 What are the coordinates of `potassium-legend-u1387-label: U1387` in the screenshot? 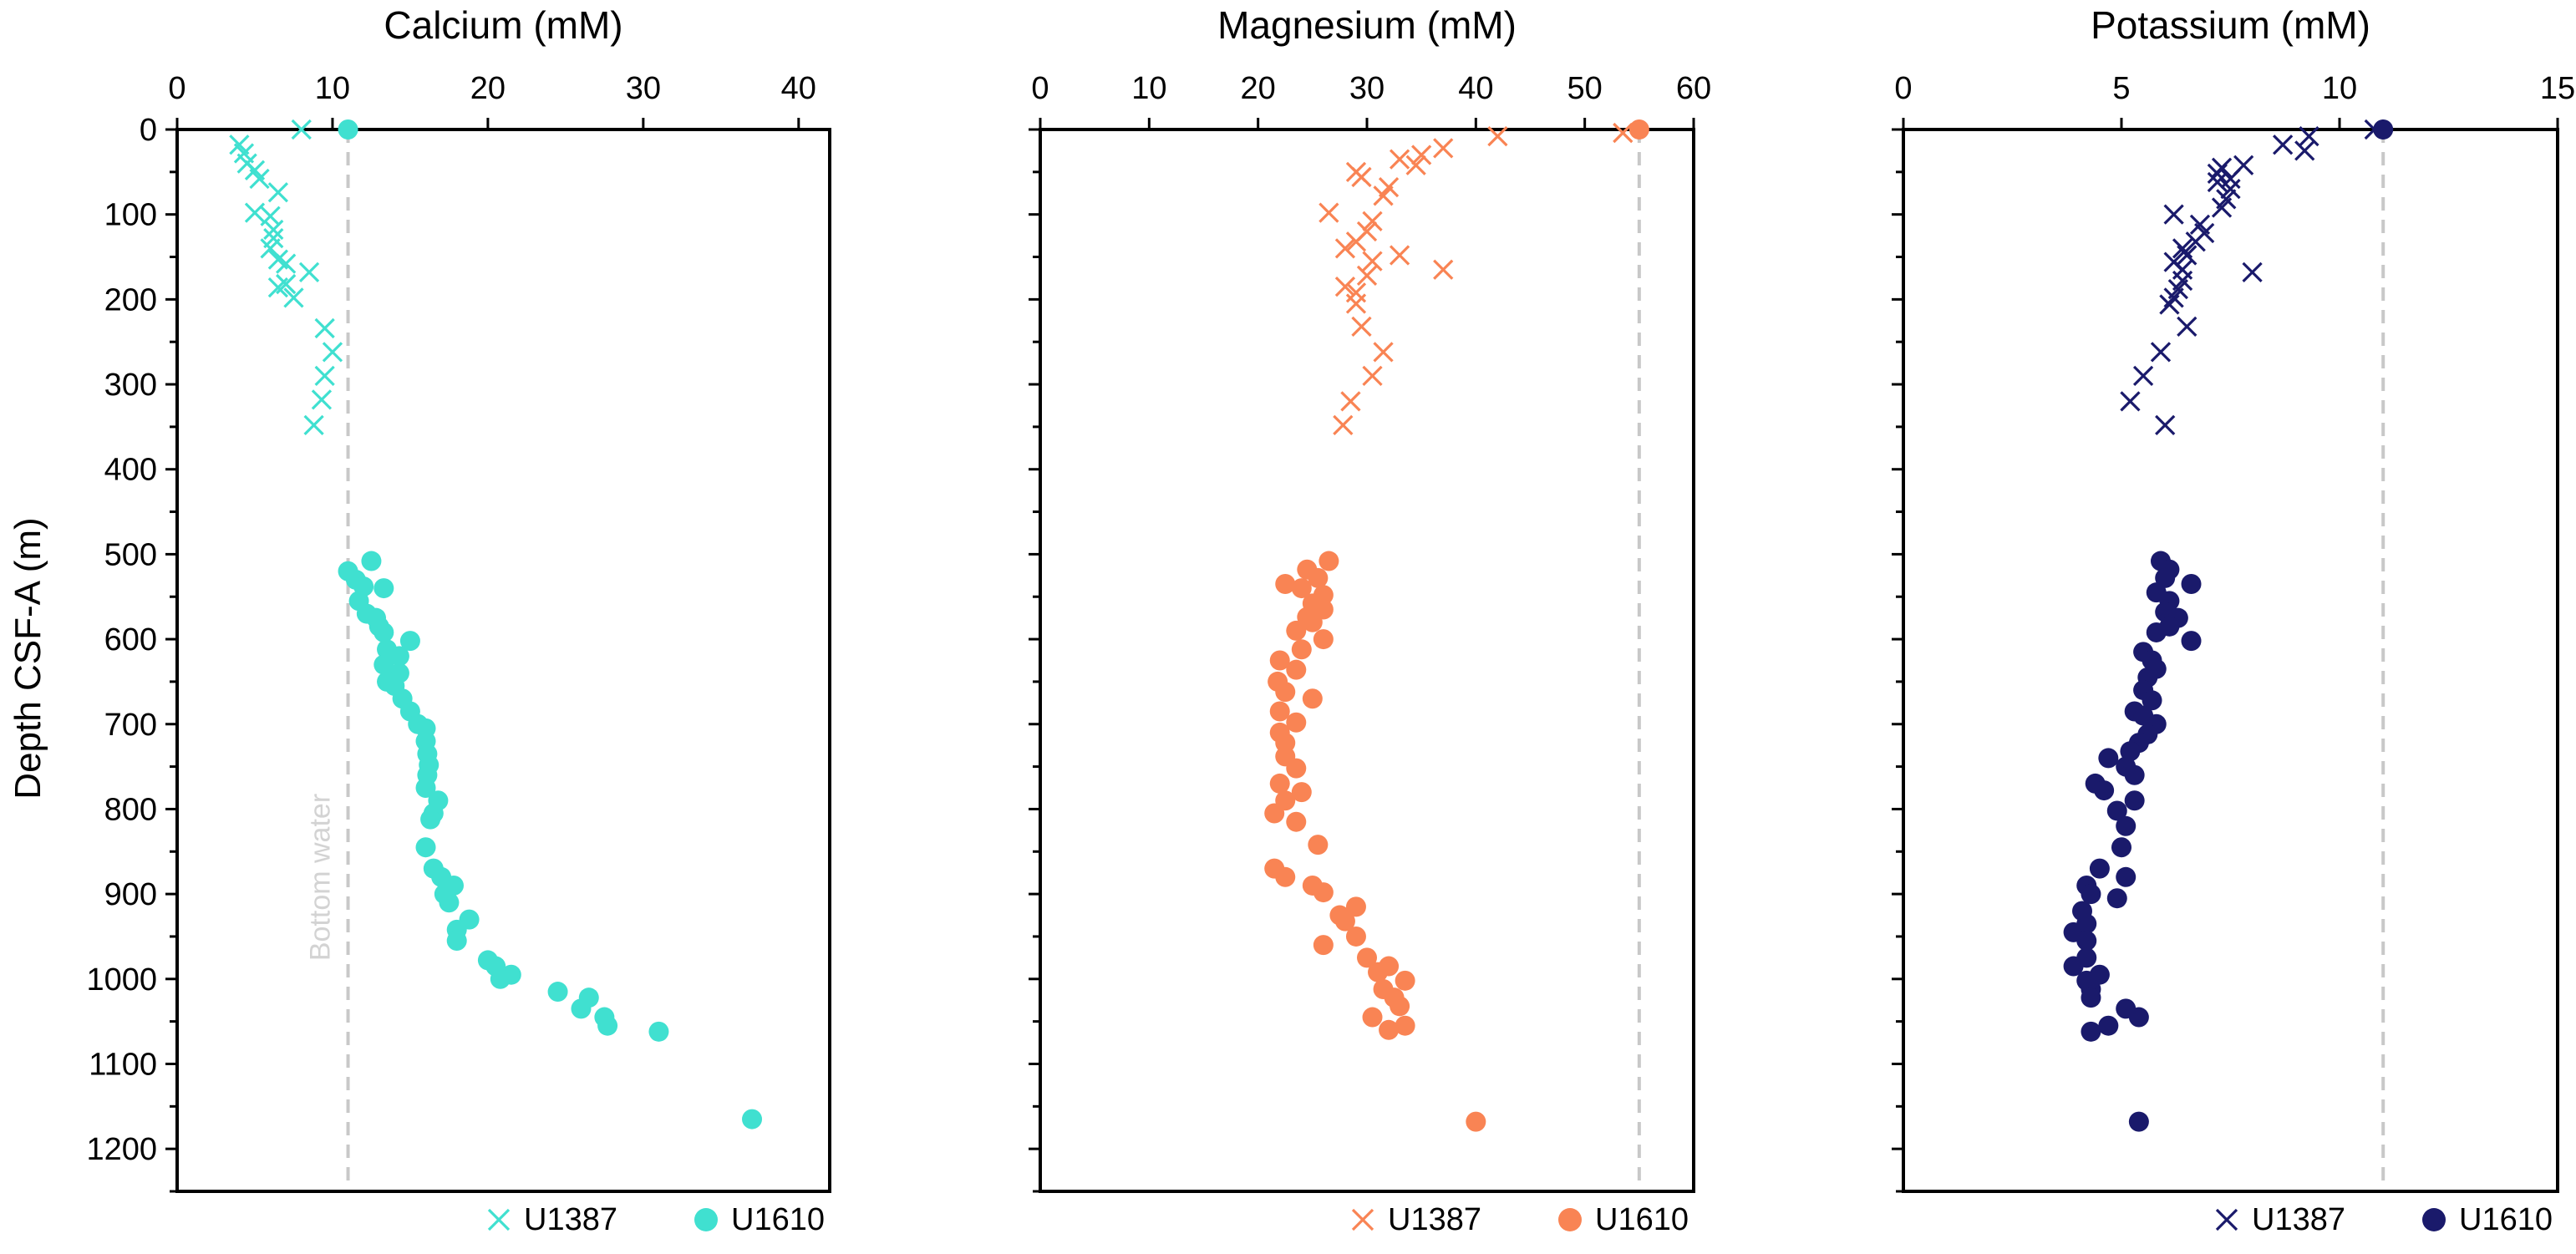 It's located at (2298, 1219).